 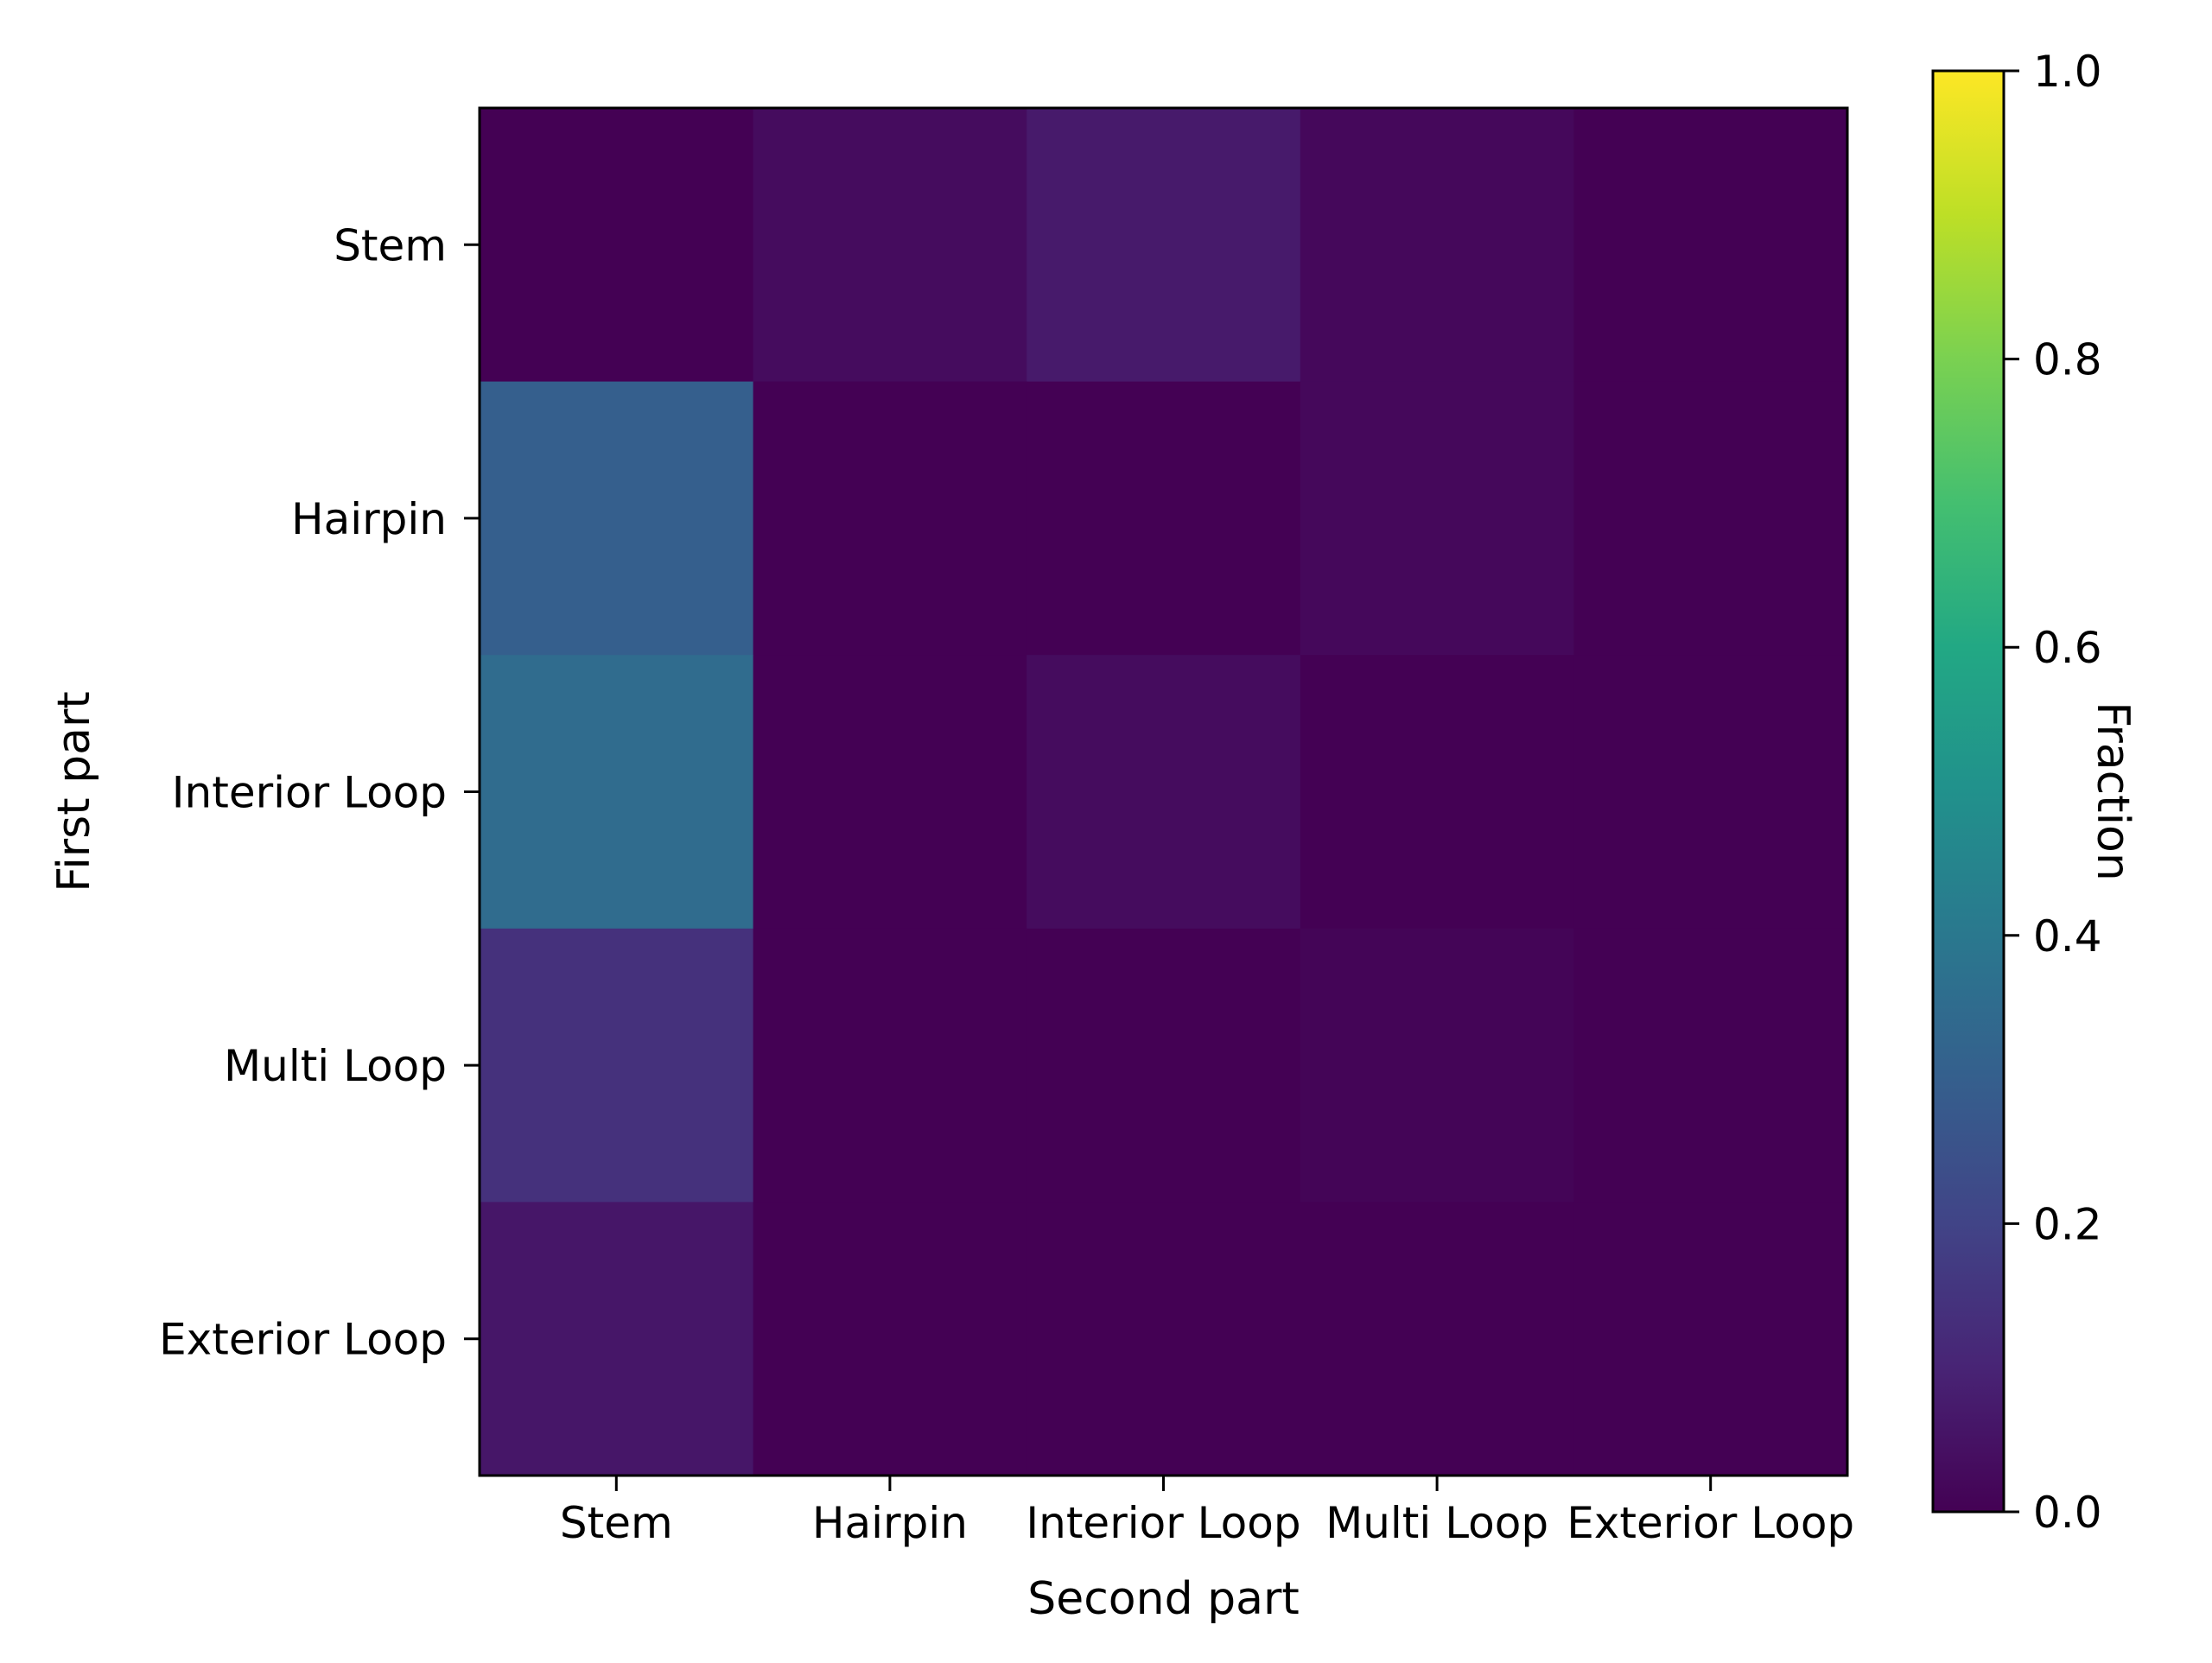 What do you see at coordinates (2067, 72) in the screenshot?
I see `colorbar-tick-label: 1.0` at bounding box center [2067, 72].